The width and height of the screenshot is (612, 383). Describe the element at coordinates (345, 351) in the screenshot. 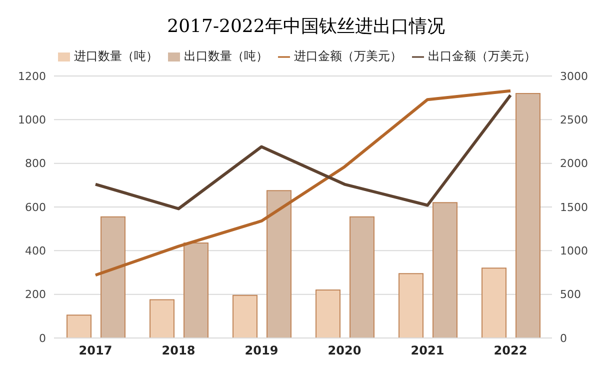

I see `x-tick-label: 2020` at that location.